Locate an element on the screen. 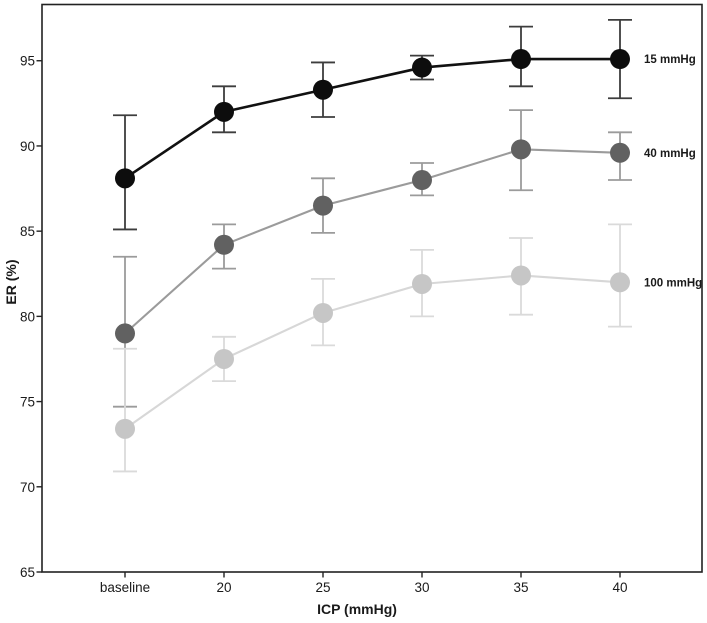 The width and height of the screenshot is (707, 623). series-label: 40 mmHg is located at coordinates (670, 154).